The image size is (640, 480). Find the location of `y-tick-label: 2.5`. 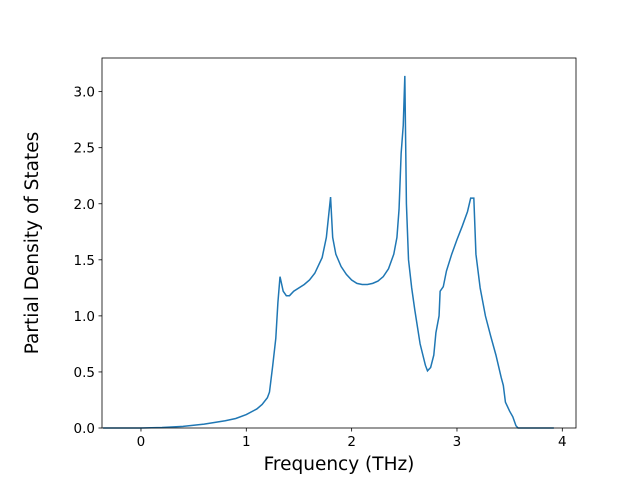

y-tick-label: 2.5 is located at coordinates (84, 149).